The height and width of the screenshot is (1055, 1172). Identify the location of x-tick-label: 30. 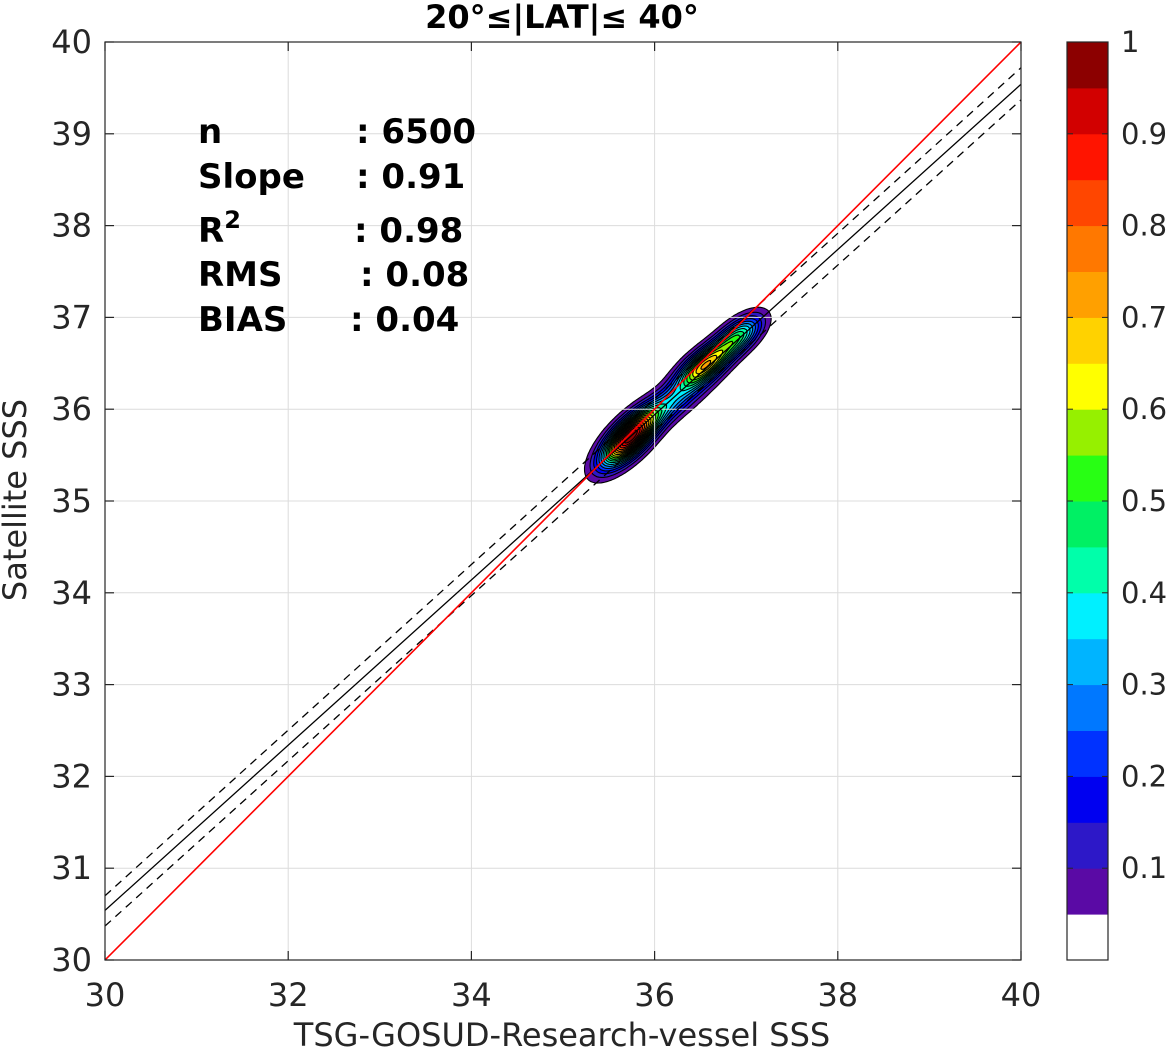
(105, 995).